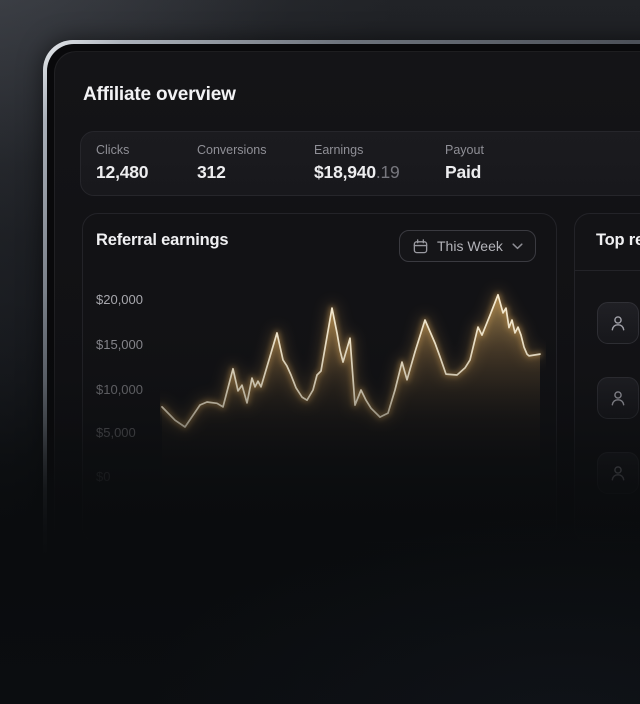  I want to click on stat-label: Earnings, so click(339, 150).